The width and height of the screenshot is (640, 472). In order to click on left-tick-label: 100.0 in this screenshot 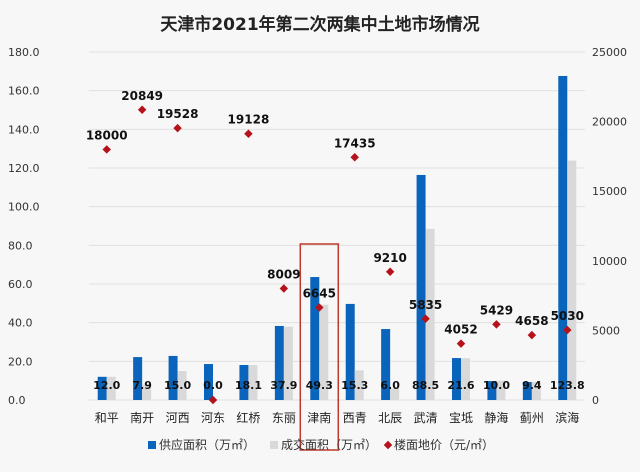, I will do `click(24, 207)`.